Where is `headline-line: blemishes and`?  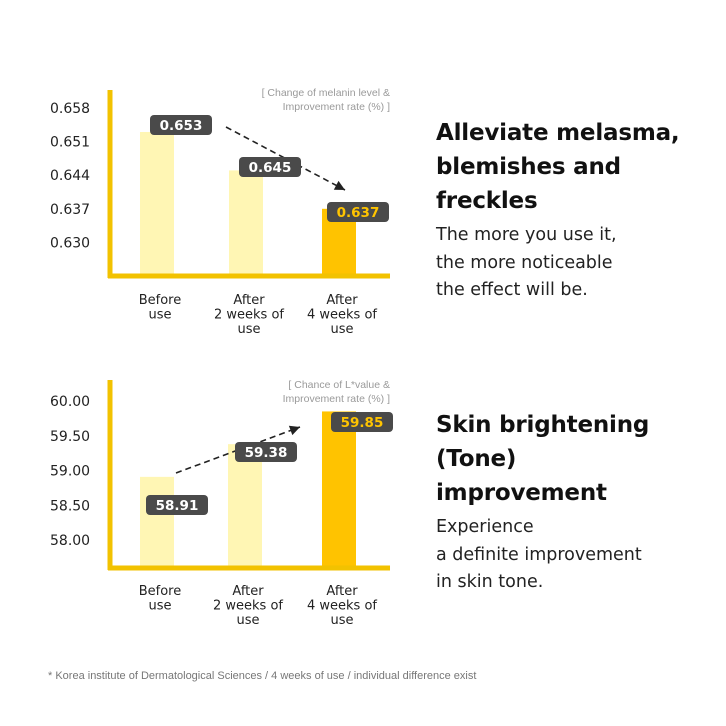 headline-line: blemishes and is located at coordinates (528, 167).